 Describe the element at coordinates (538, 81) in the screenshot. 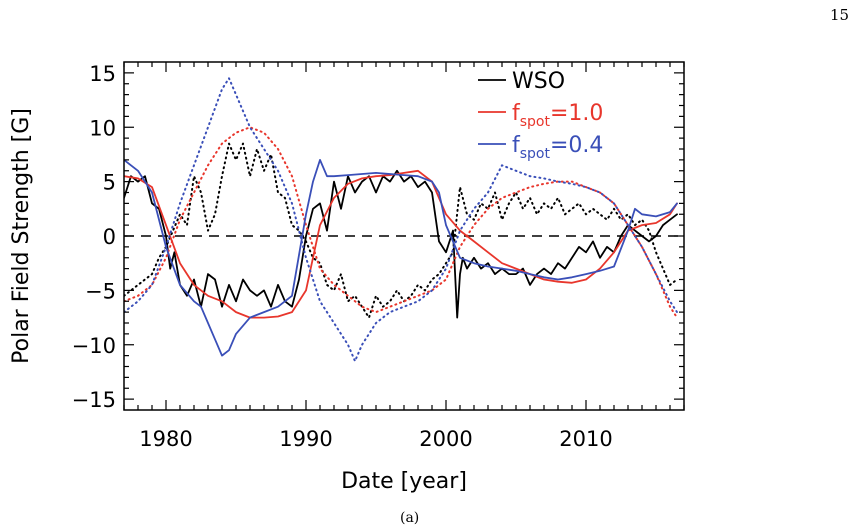

I see `legend-label-WSO: WSO` at that location.